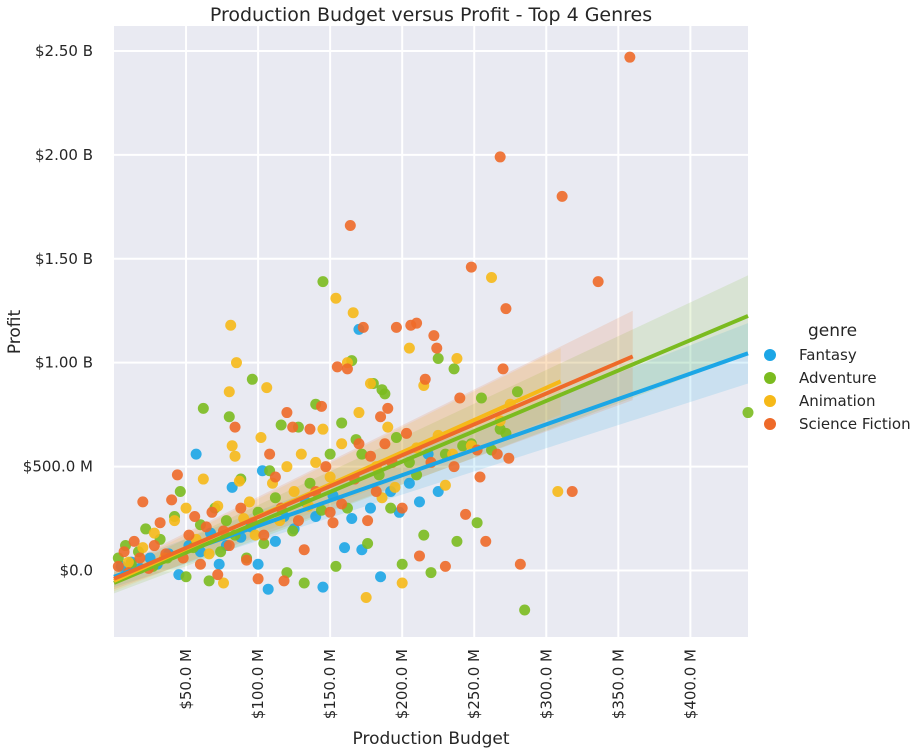 This screenshot has width=921, height=753. I want to click on legend-title: genre, so click(832, 331).